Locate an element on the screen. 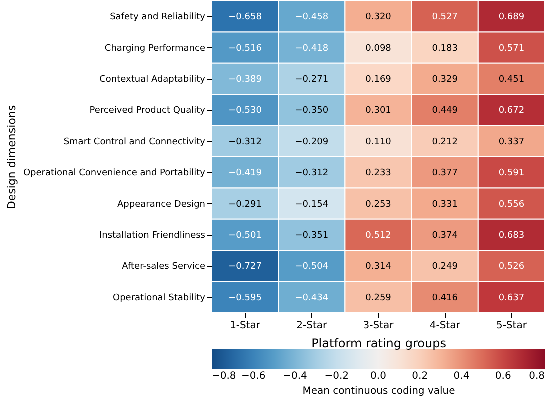 The height and width of the screenshot is (397, 550). data-label: 0.329 is located at coordinates (445, 80).